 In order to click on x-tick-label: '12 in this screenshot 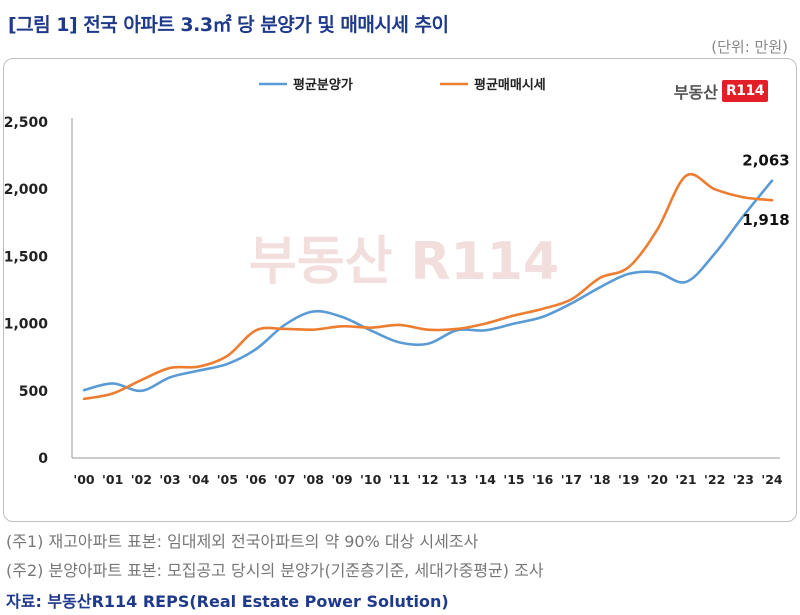, I will do `click(427, 479)`.